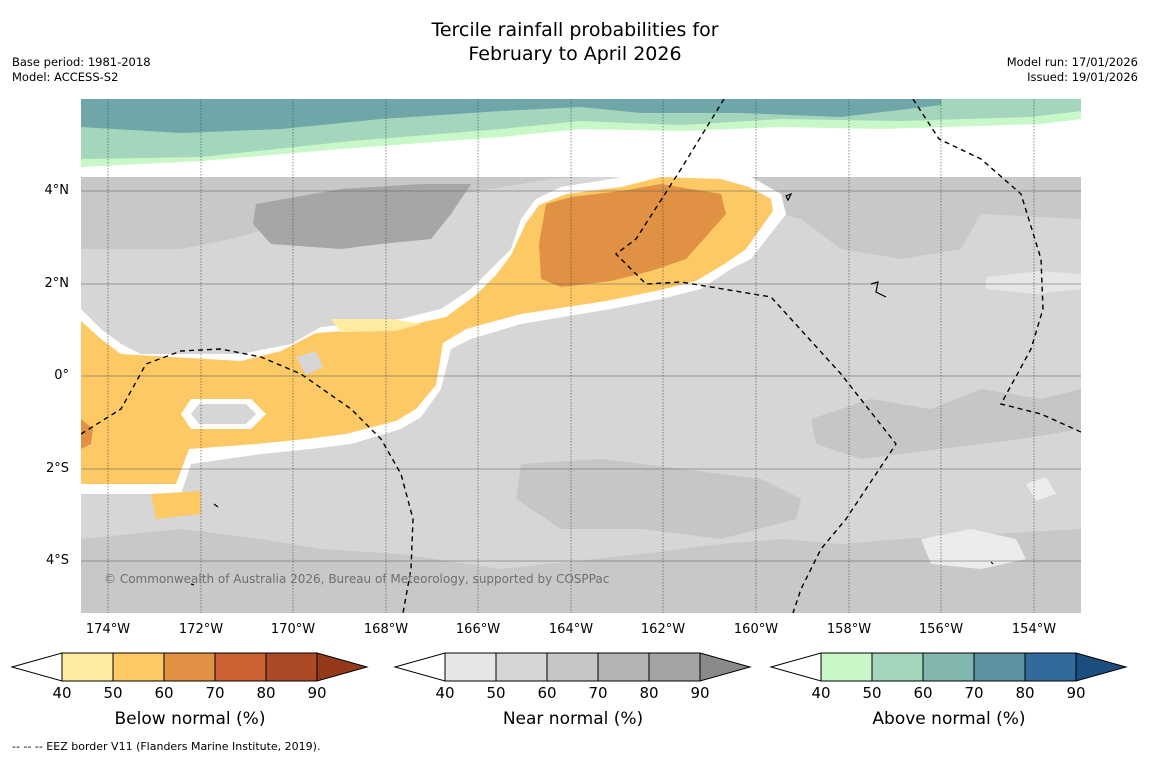 Image resolution: width=1150 pixels, height=758 pixels. Describe the element at coordinates (632, 235) in the screenshot. I see `below-normal-70-patch` at that location.